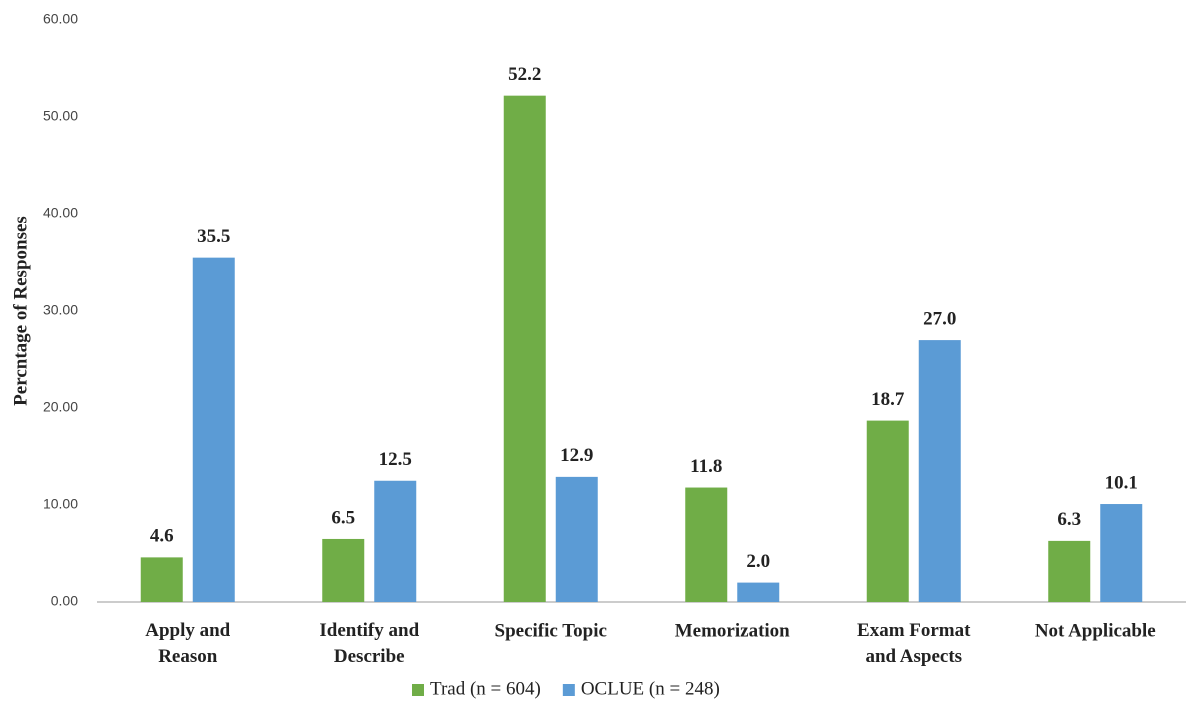 This screenshot has width=1196, height=712. What do you see at coordinates (650, 688) in the screenshot?
I see `legend-label: OCLUE (n = 248)` at bounding box center [650, 688].